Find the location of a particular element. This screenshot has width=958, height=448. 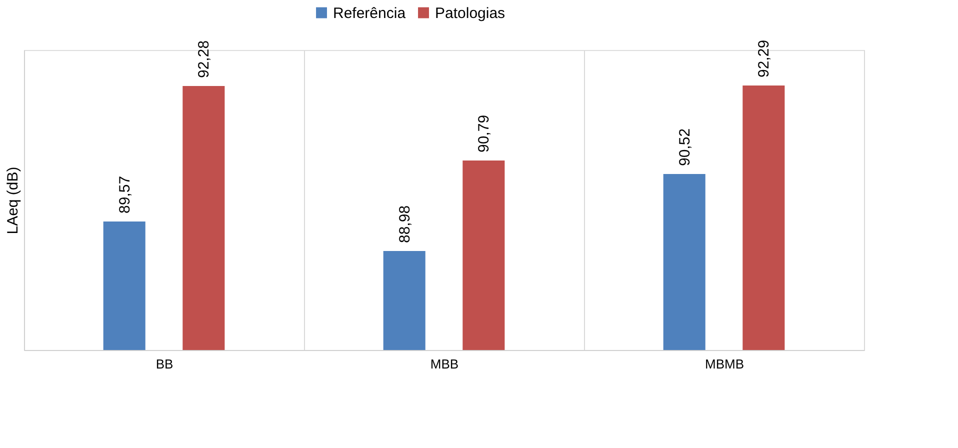

legend-label: Referência is located at coordinates (369, 13).